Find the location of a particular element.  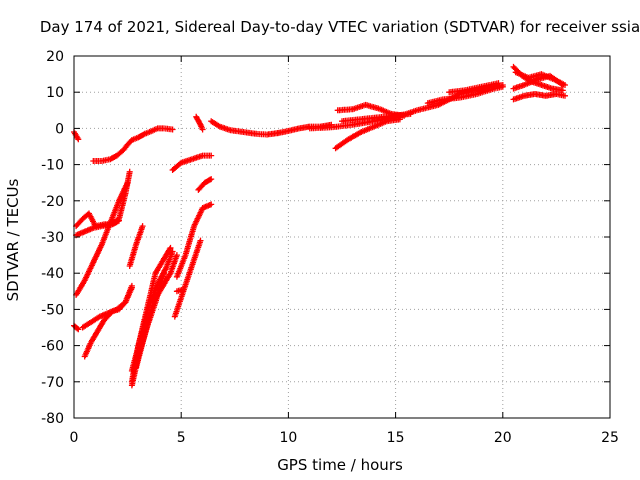

x-axis-label: GPS time / hours is located at coordinates (340, 465).